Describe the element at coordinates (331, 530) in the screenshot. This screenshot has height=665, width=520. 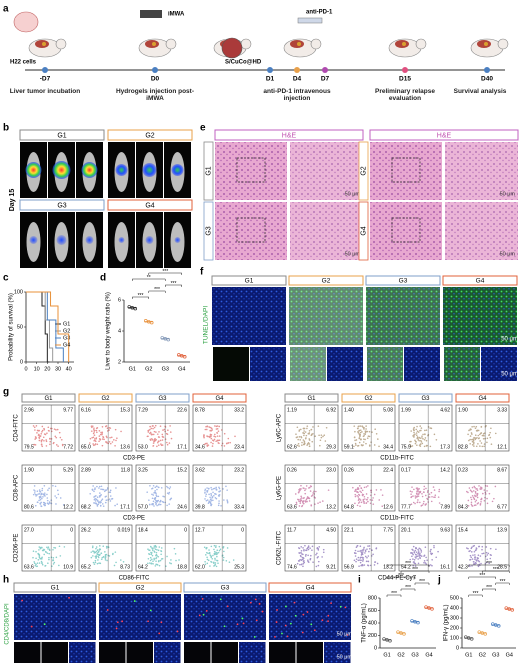
I see `quadrant-value: 4.50` at that location.